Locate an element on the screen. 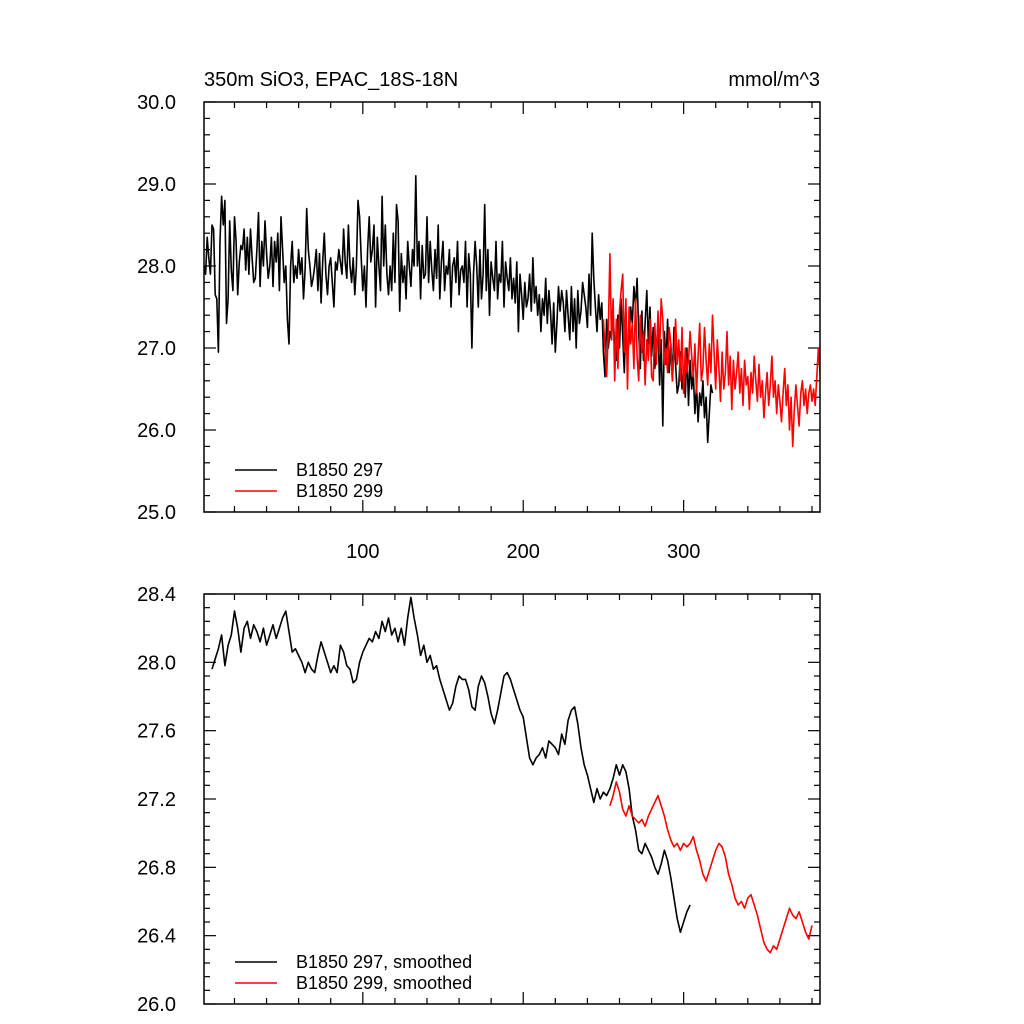  y-tick-label-28-4: 28.4 is located at coordinates (156, 595).